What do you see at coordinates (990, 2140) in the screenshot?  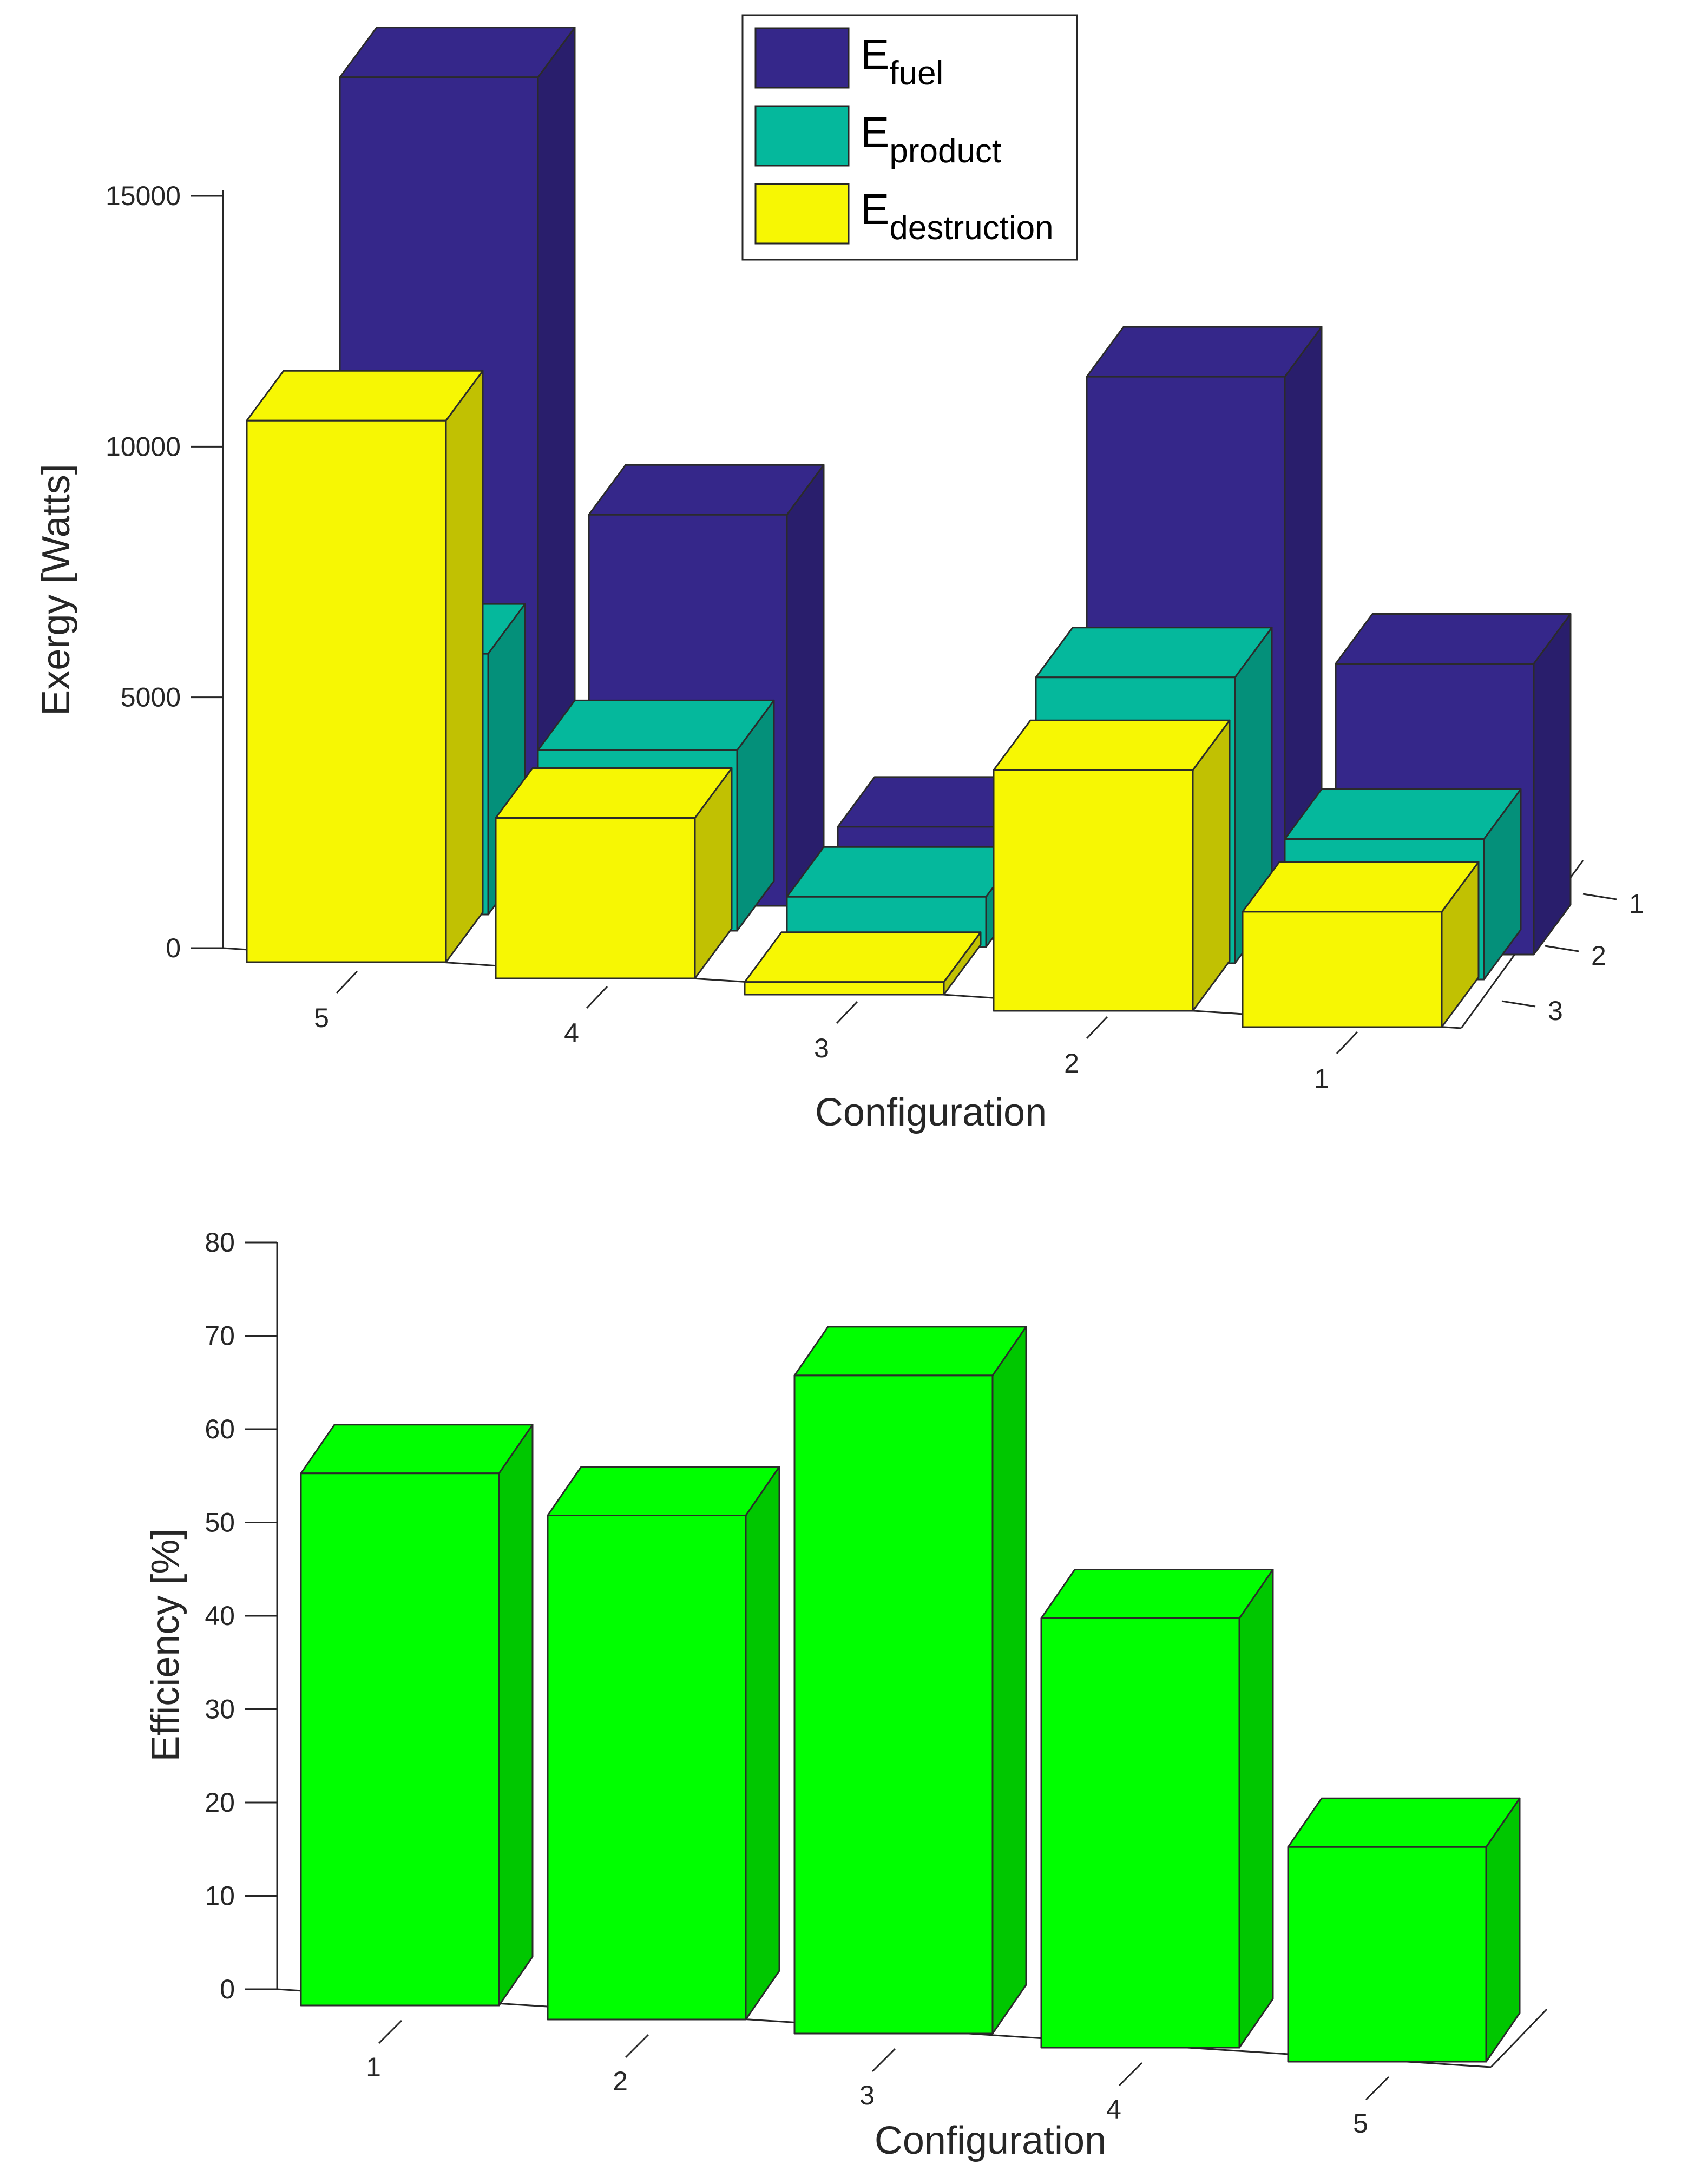 I see `efficiency-x-axis-title: Configuration` at bounding box center [990, 2140].